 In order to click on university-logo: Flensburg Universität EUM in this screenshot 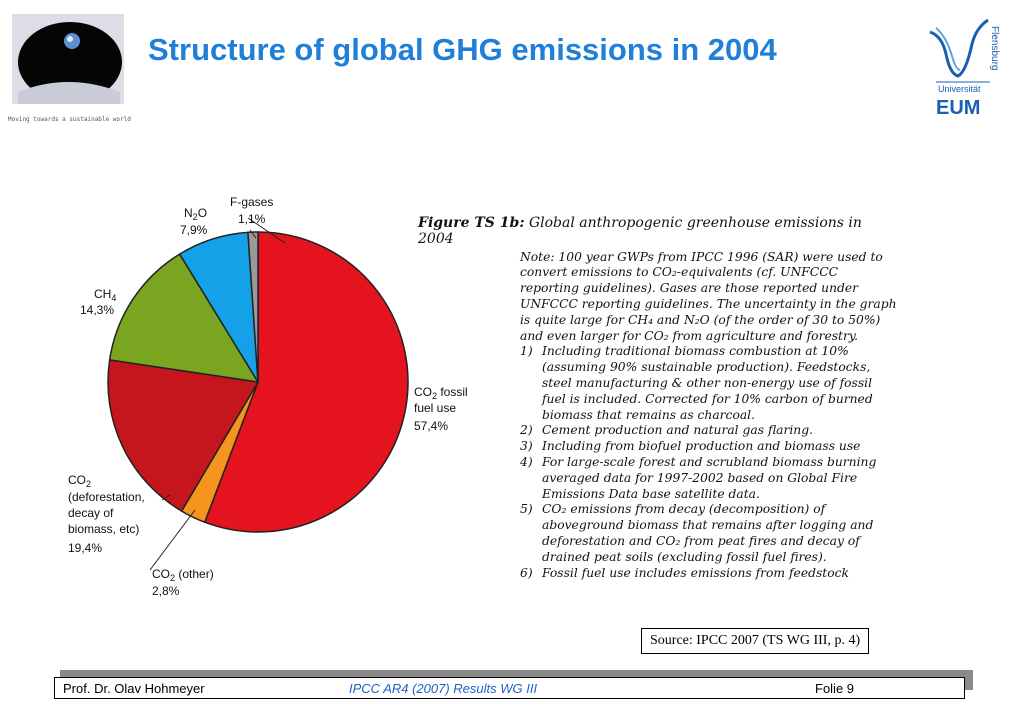, I will do `click(964, 67)`.